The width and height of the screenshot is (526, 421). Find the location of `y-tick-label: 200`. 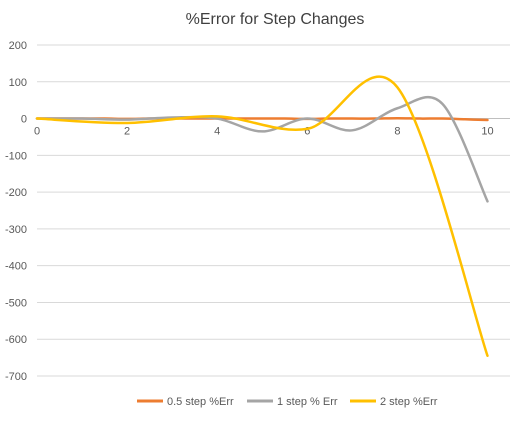

y-tick-label: 200 is located at coordinates (18, 46).